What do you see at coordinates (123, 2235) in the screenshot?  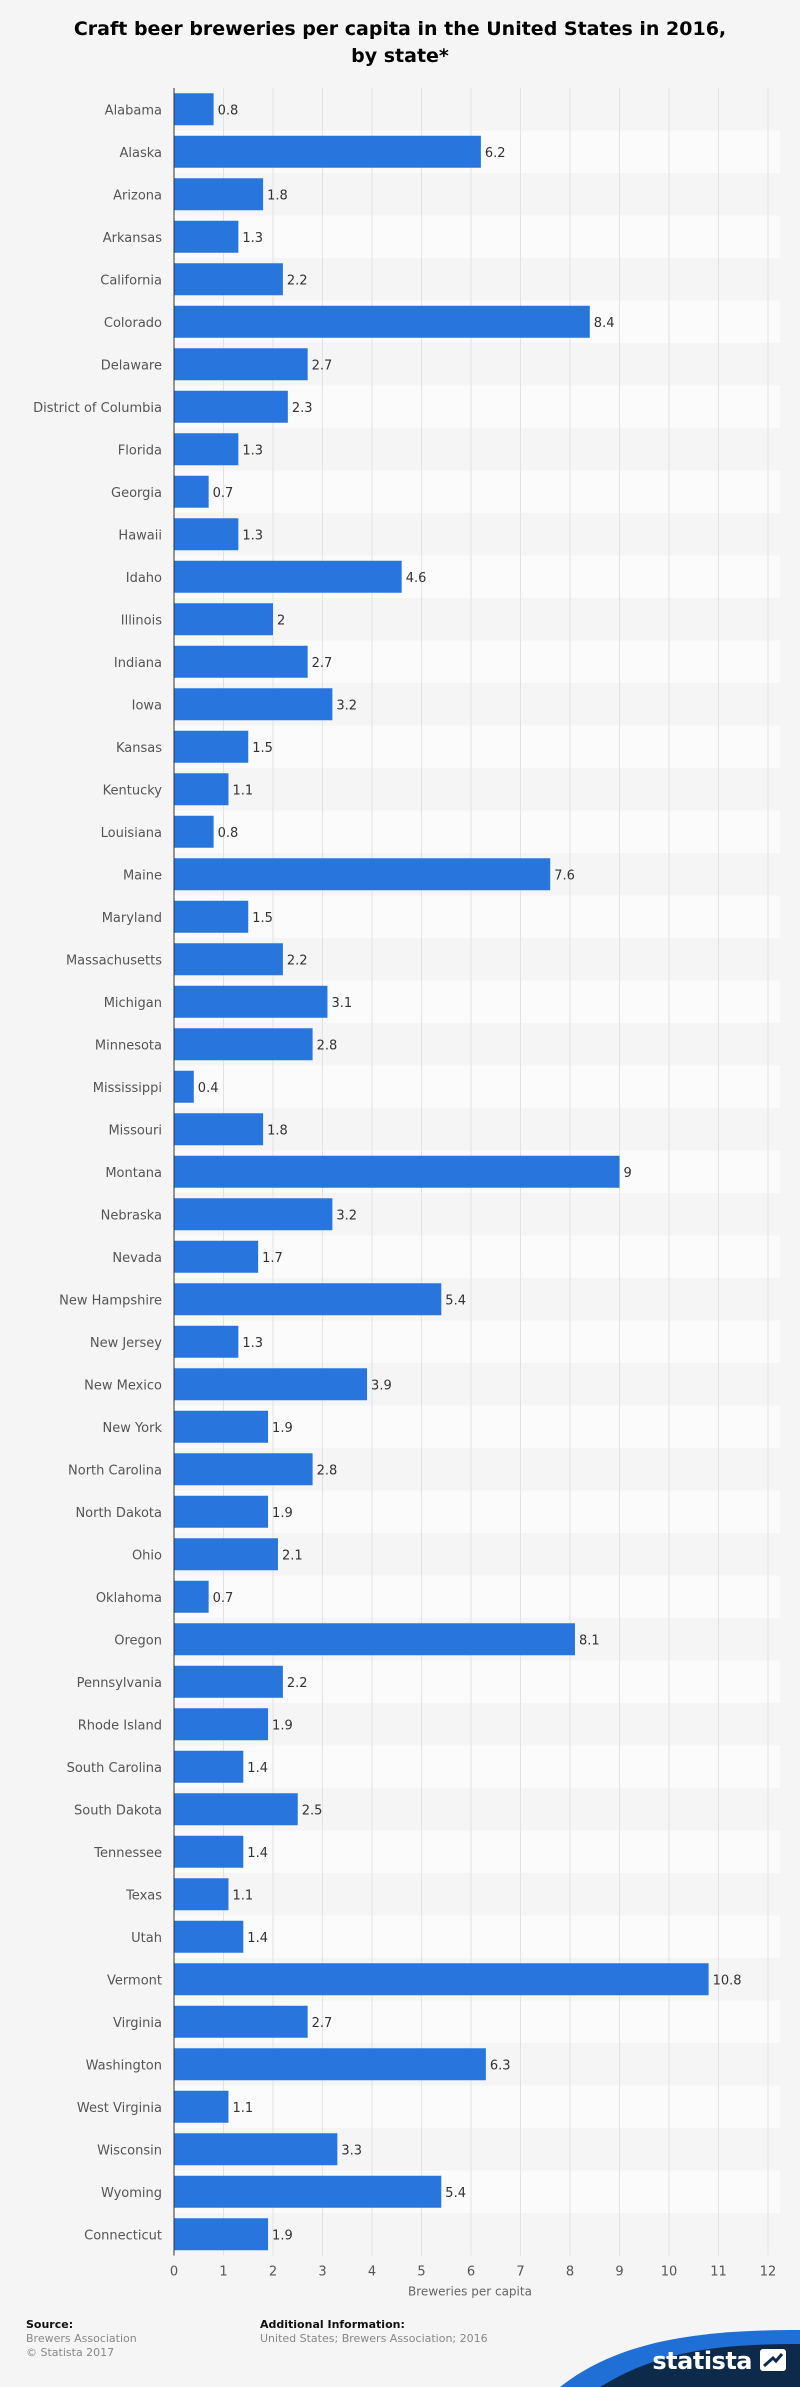 I see `category-label: Connecticut` at bounding box center [123, 2235].